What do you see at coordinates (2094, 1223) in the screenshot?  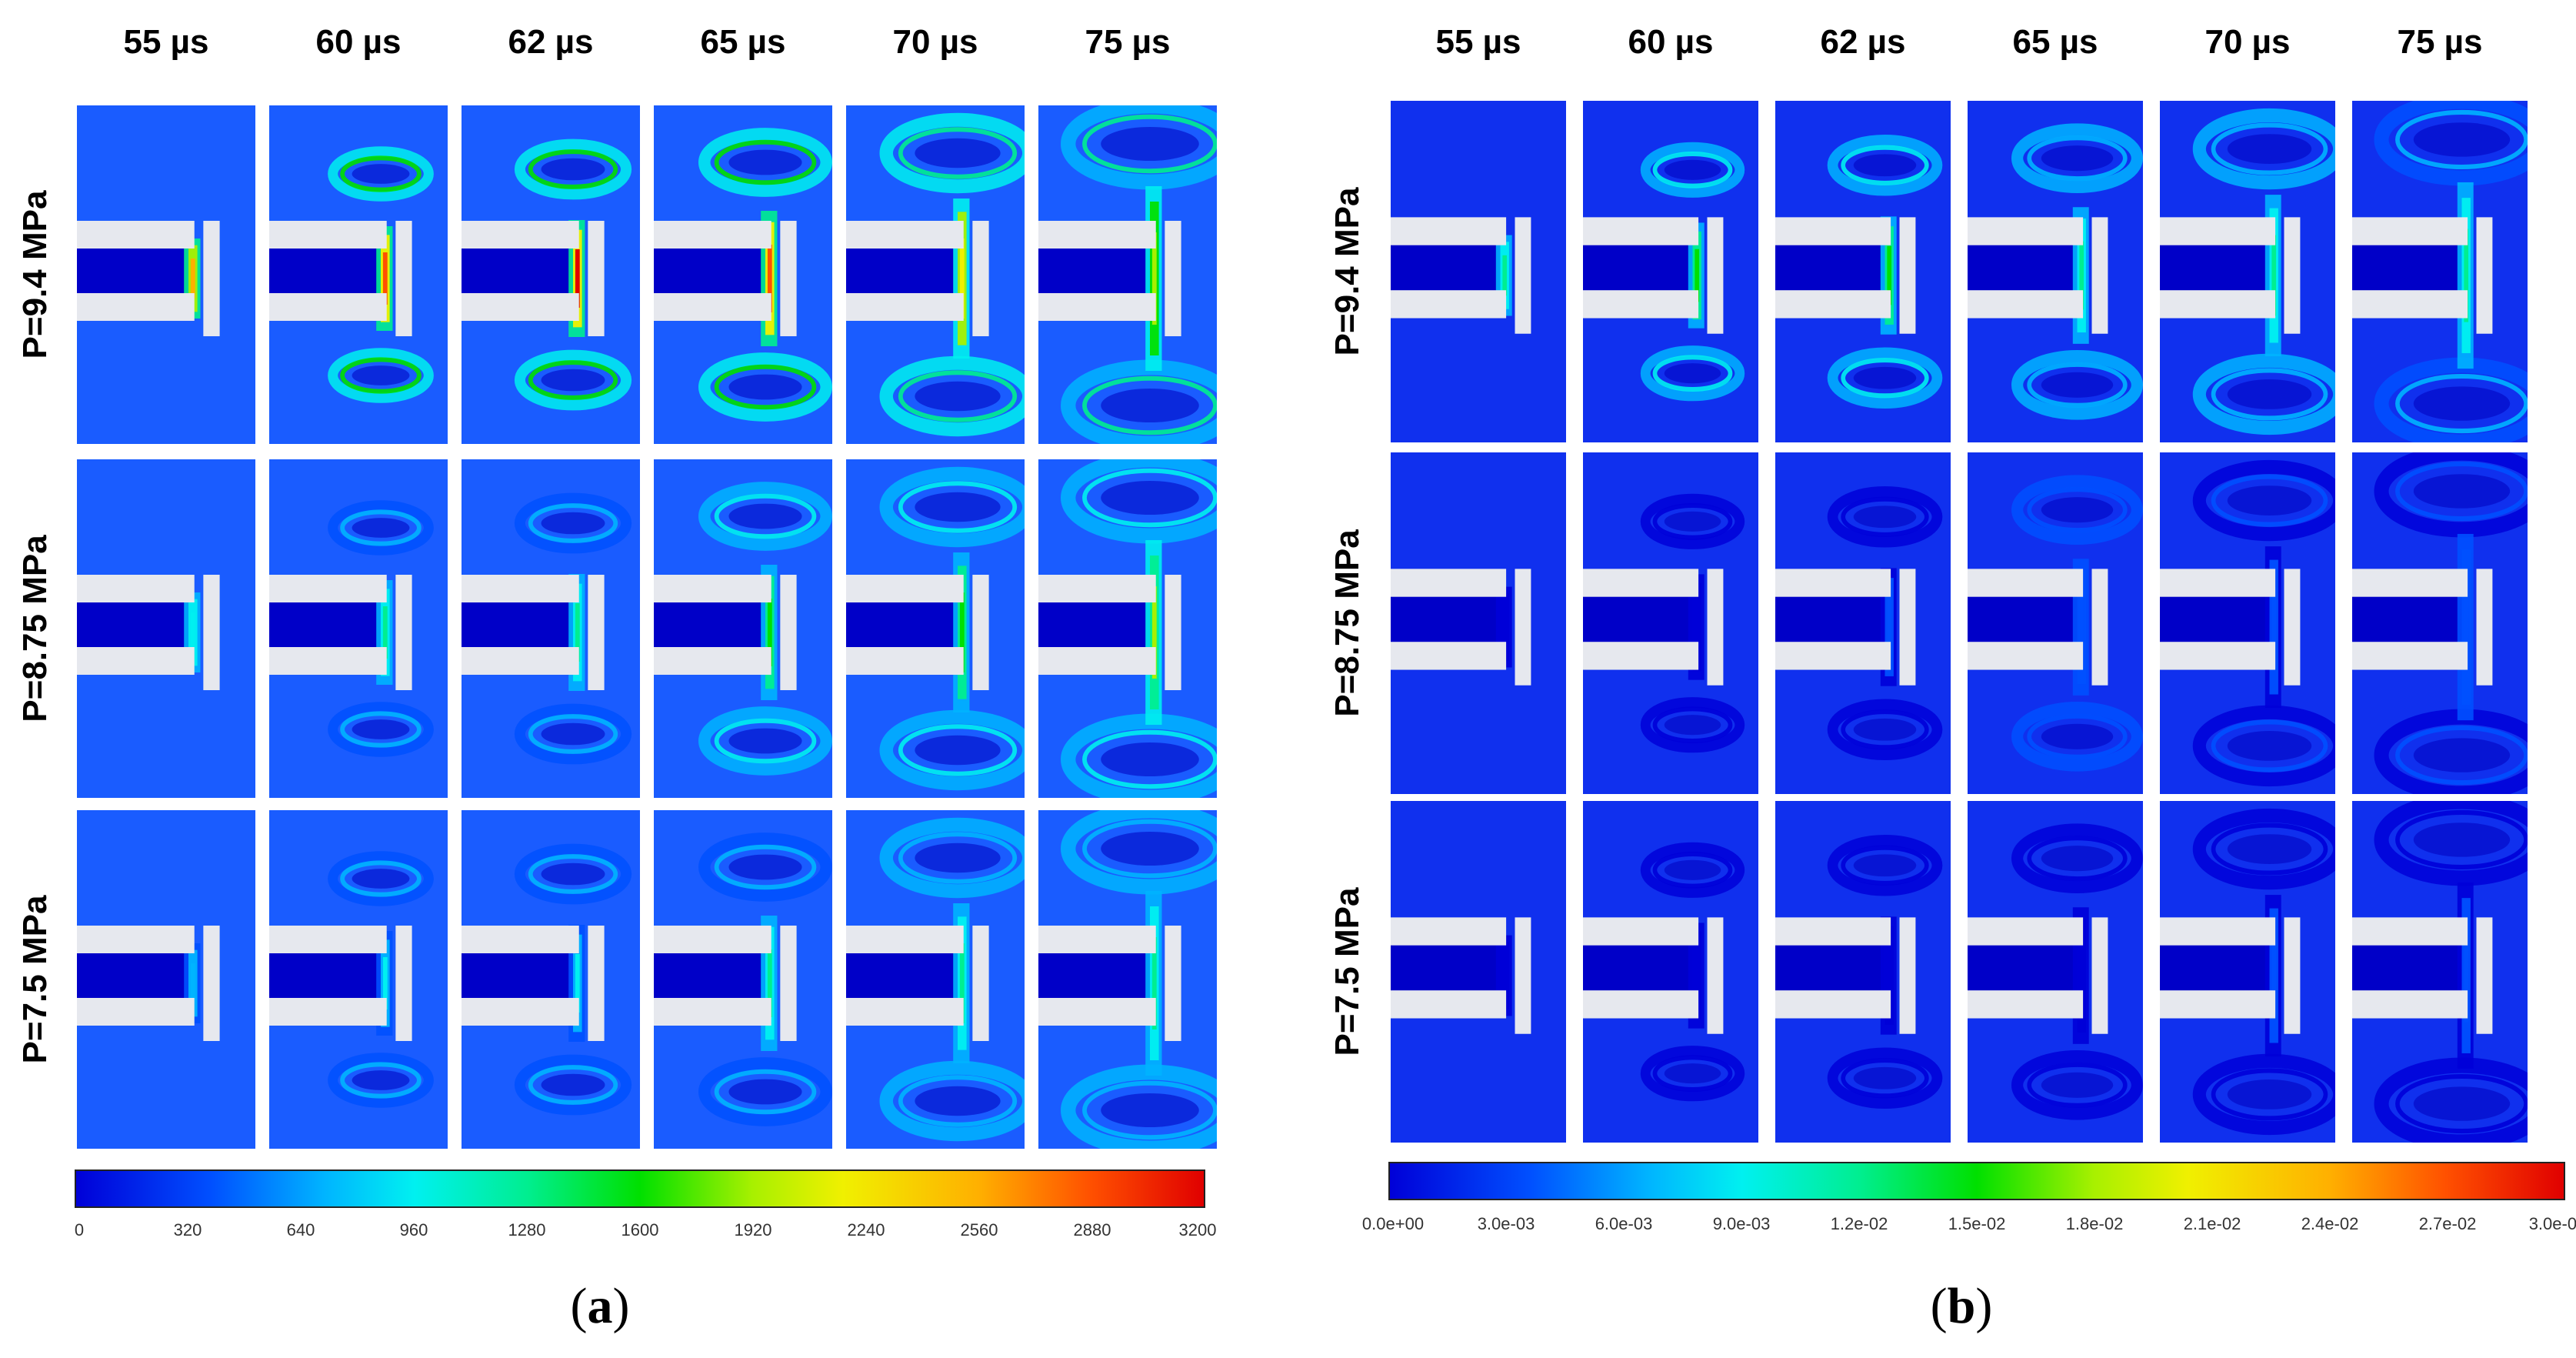 I see `colorbar-tick-label: 1.8e-02` at bounding box center [2094, 1223].